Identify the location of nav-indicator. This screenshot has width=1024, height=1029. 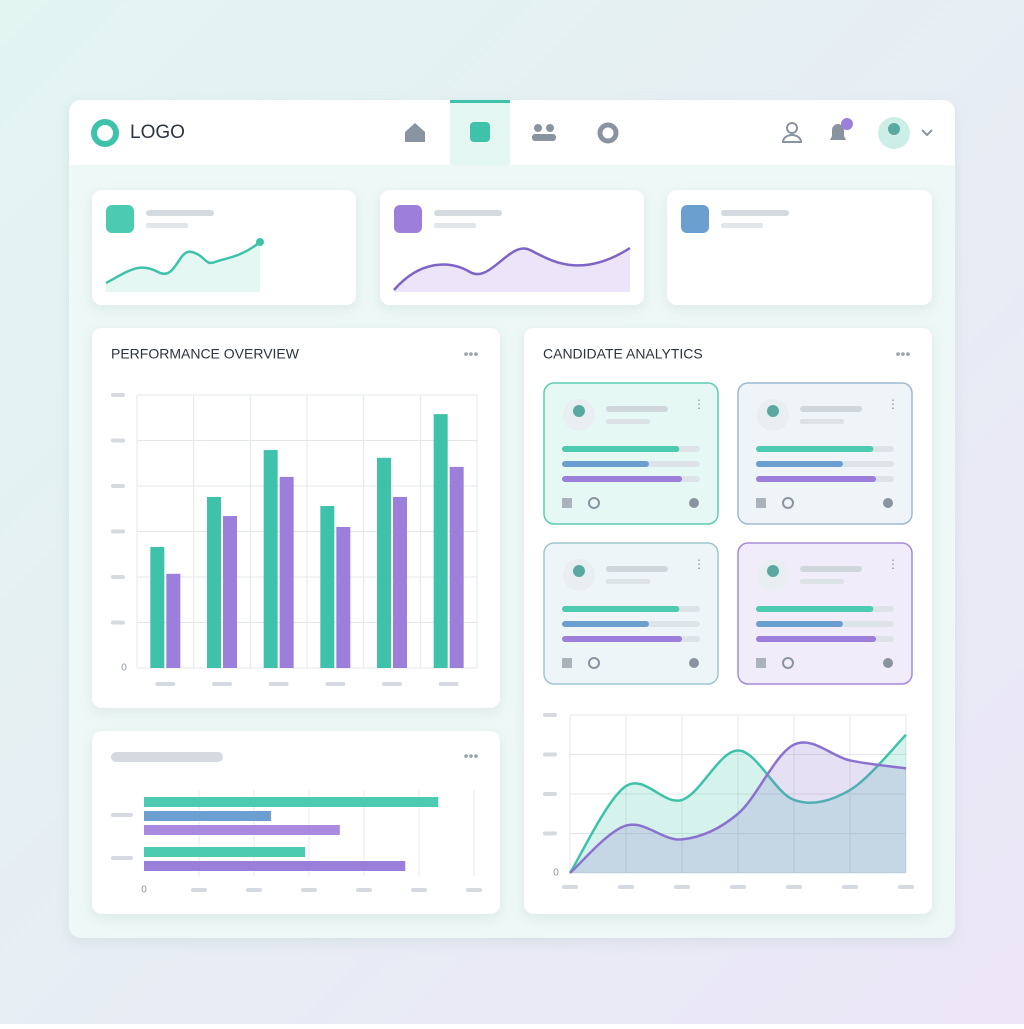
(480, 101).